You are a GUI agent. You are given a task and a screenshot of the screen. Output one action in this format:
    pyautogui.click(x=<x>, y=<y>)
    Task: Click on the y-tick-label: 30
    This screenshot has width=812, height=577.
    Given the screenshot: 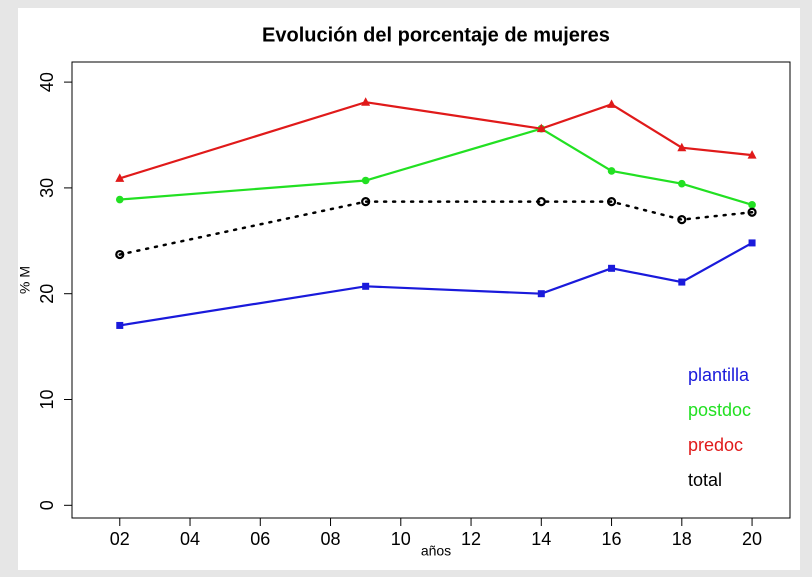 What is the action you would take?
    pyautogui.click(x=47, y=188)
    